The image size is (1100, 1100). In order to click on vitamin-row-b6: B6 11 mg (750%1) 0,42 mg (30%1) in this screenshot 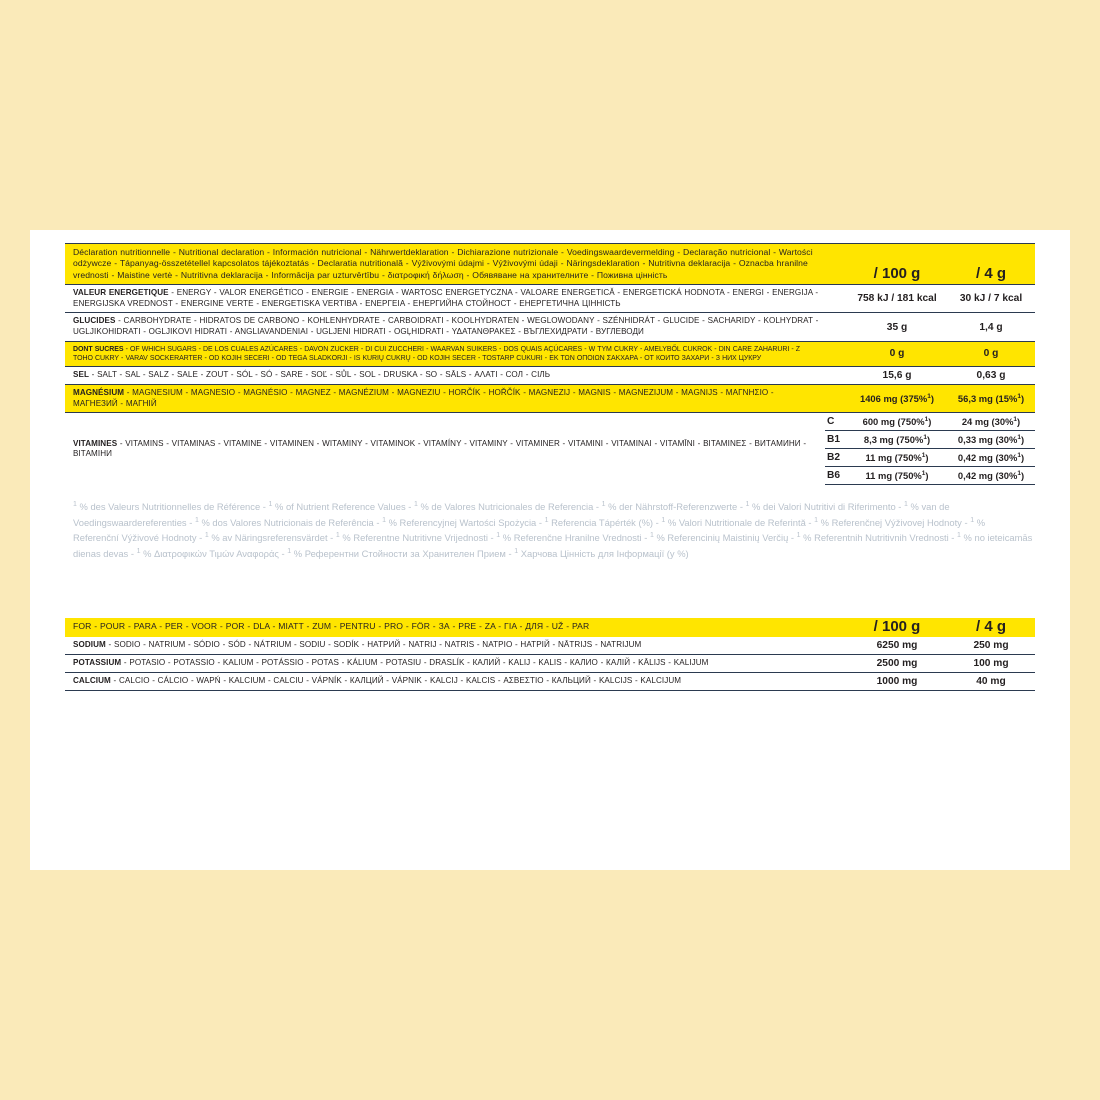, I will do `click(930, 476)`.